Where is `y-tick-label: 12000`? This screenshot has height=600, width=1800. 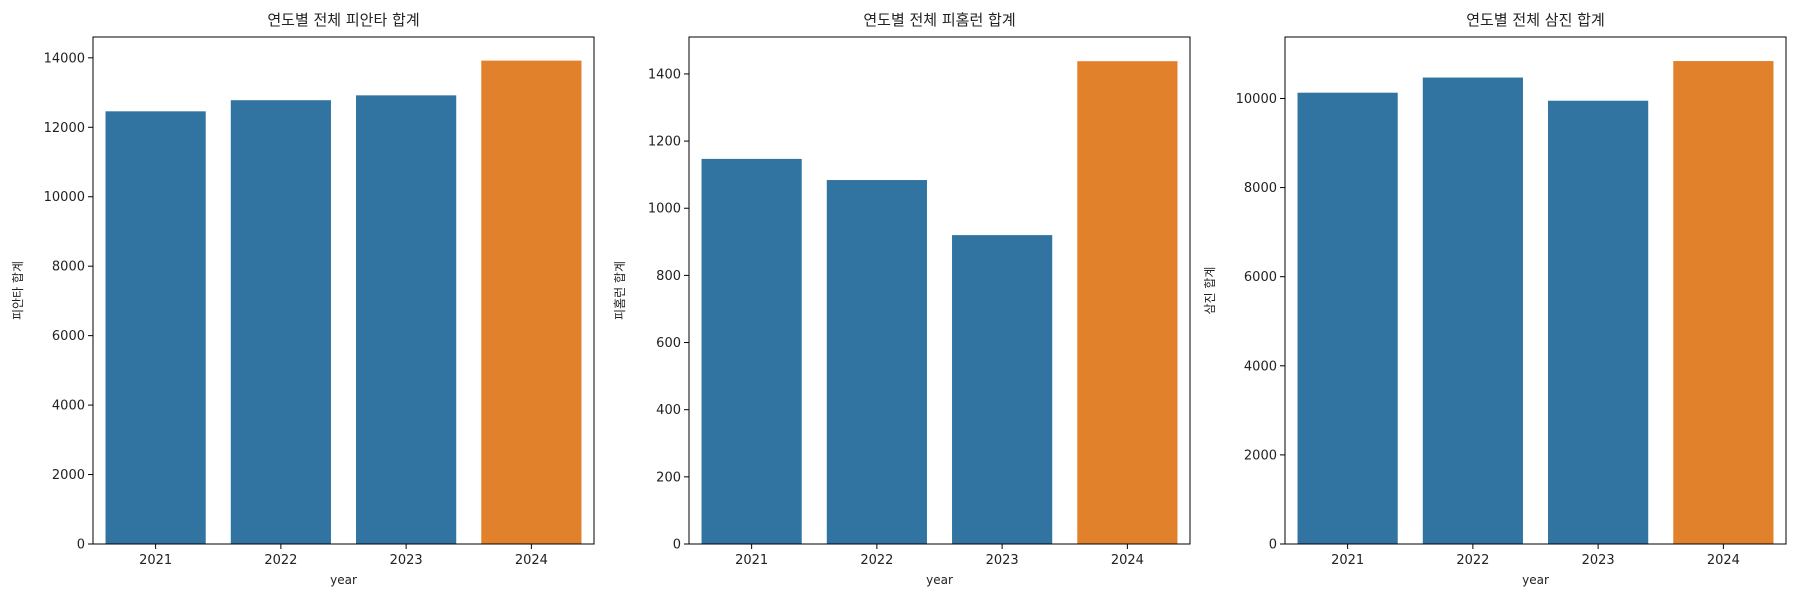 y-tick-label: 12000 is located at coordinates (64, 128).